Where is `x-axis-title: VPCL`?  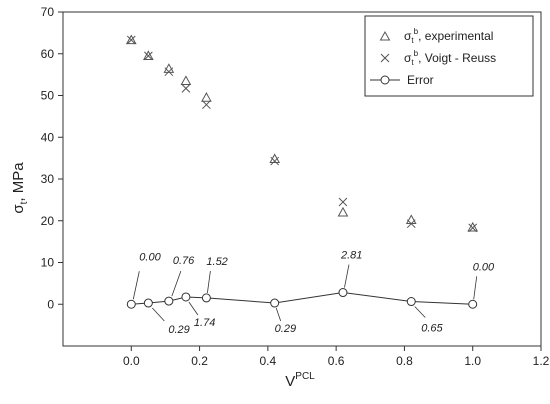 x-axis-title: VPCL is located at coordinates (300, 380).